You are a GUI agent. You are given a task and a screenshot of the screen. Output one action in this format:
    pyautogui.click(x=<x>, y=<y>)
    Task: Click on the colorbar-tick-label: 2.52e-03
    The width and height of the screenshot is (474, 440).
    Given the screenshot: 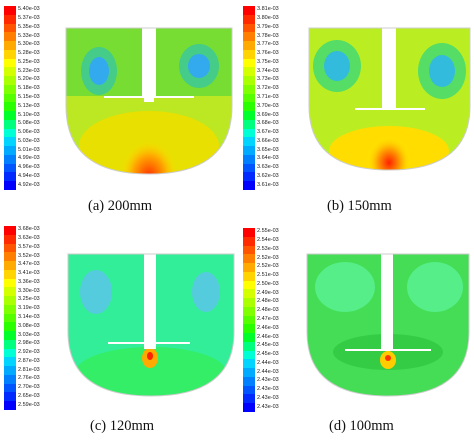 What is the action you would take?
    pyautogui.click(x=268, y=266)
    